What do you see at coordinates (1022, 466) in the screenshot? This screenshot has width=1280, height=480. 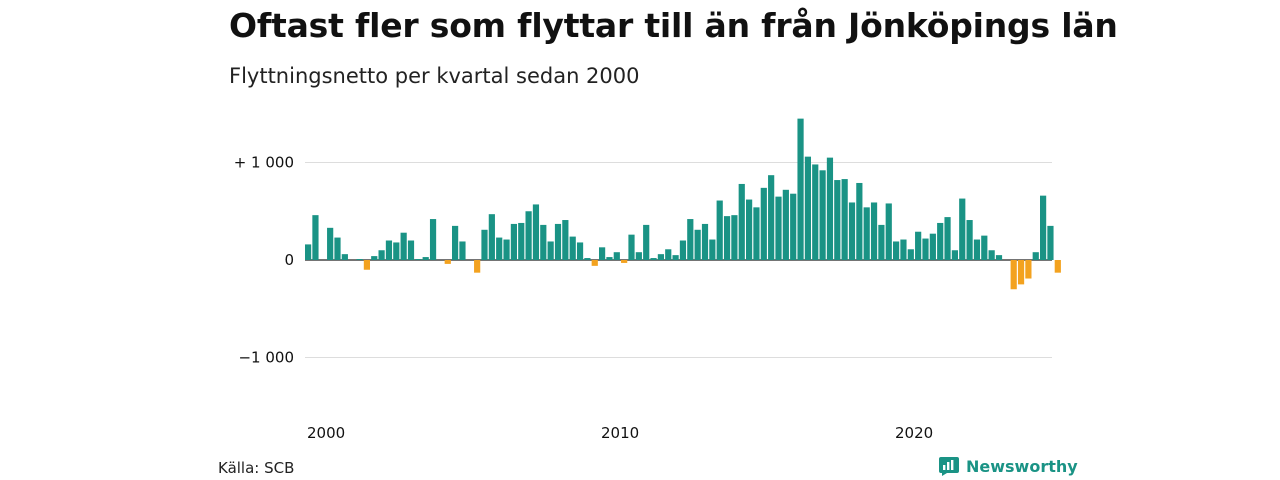 I see `brand-name: Newsworthy` at bounding box center [1022, 466].